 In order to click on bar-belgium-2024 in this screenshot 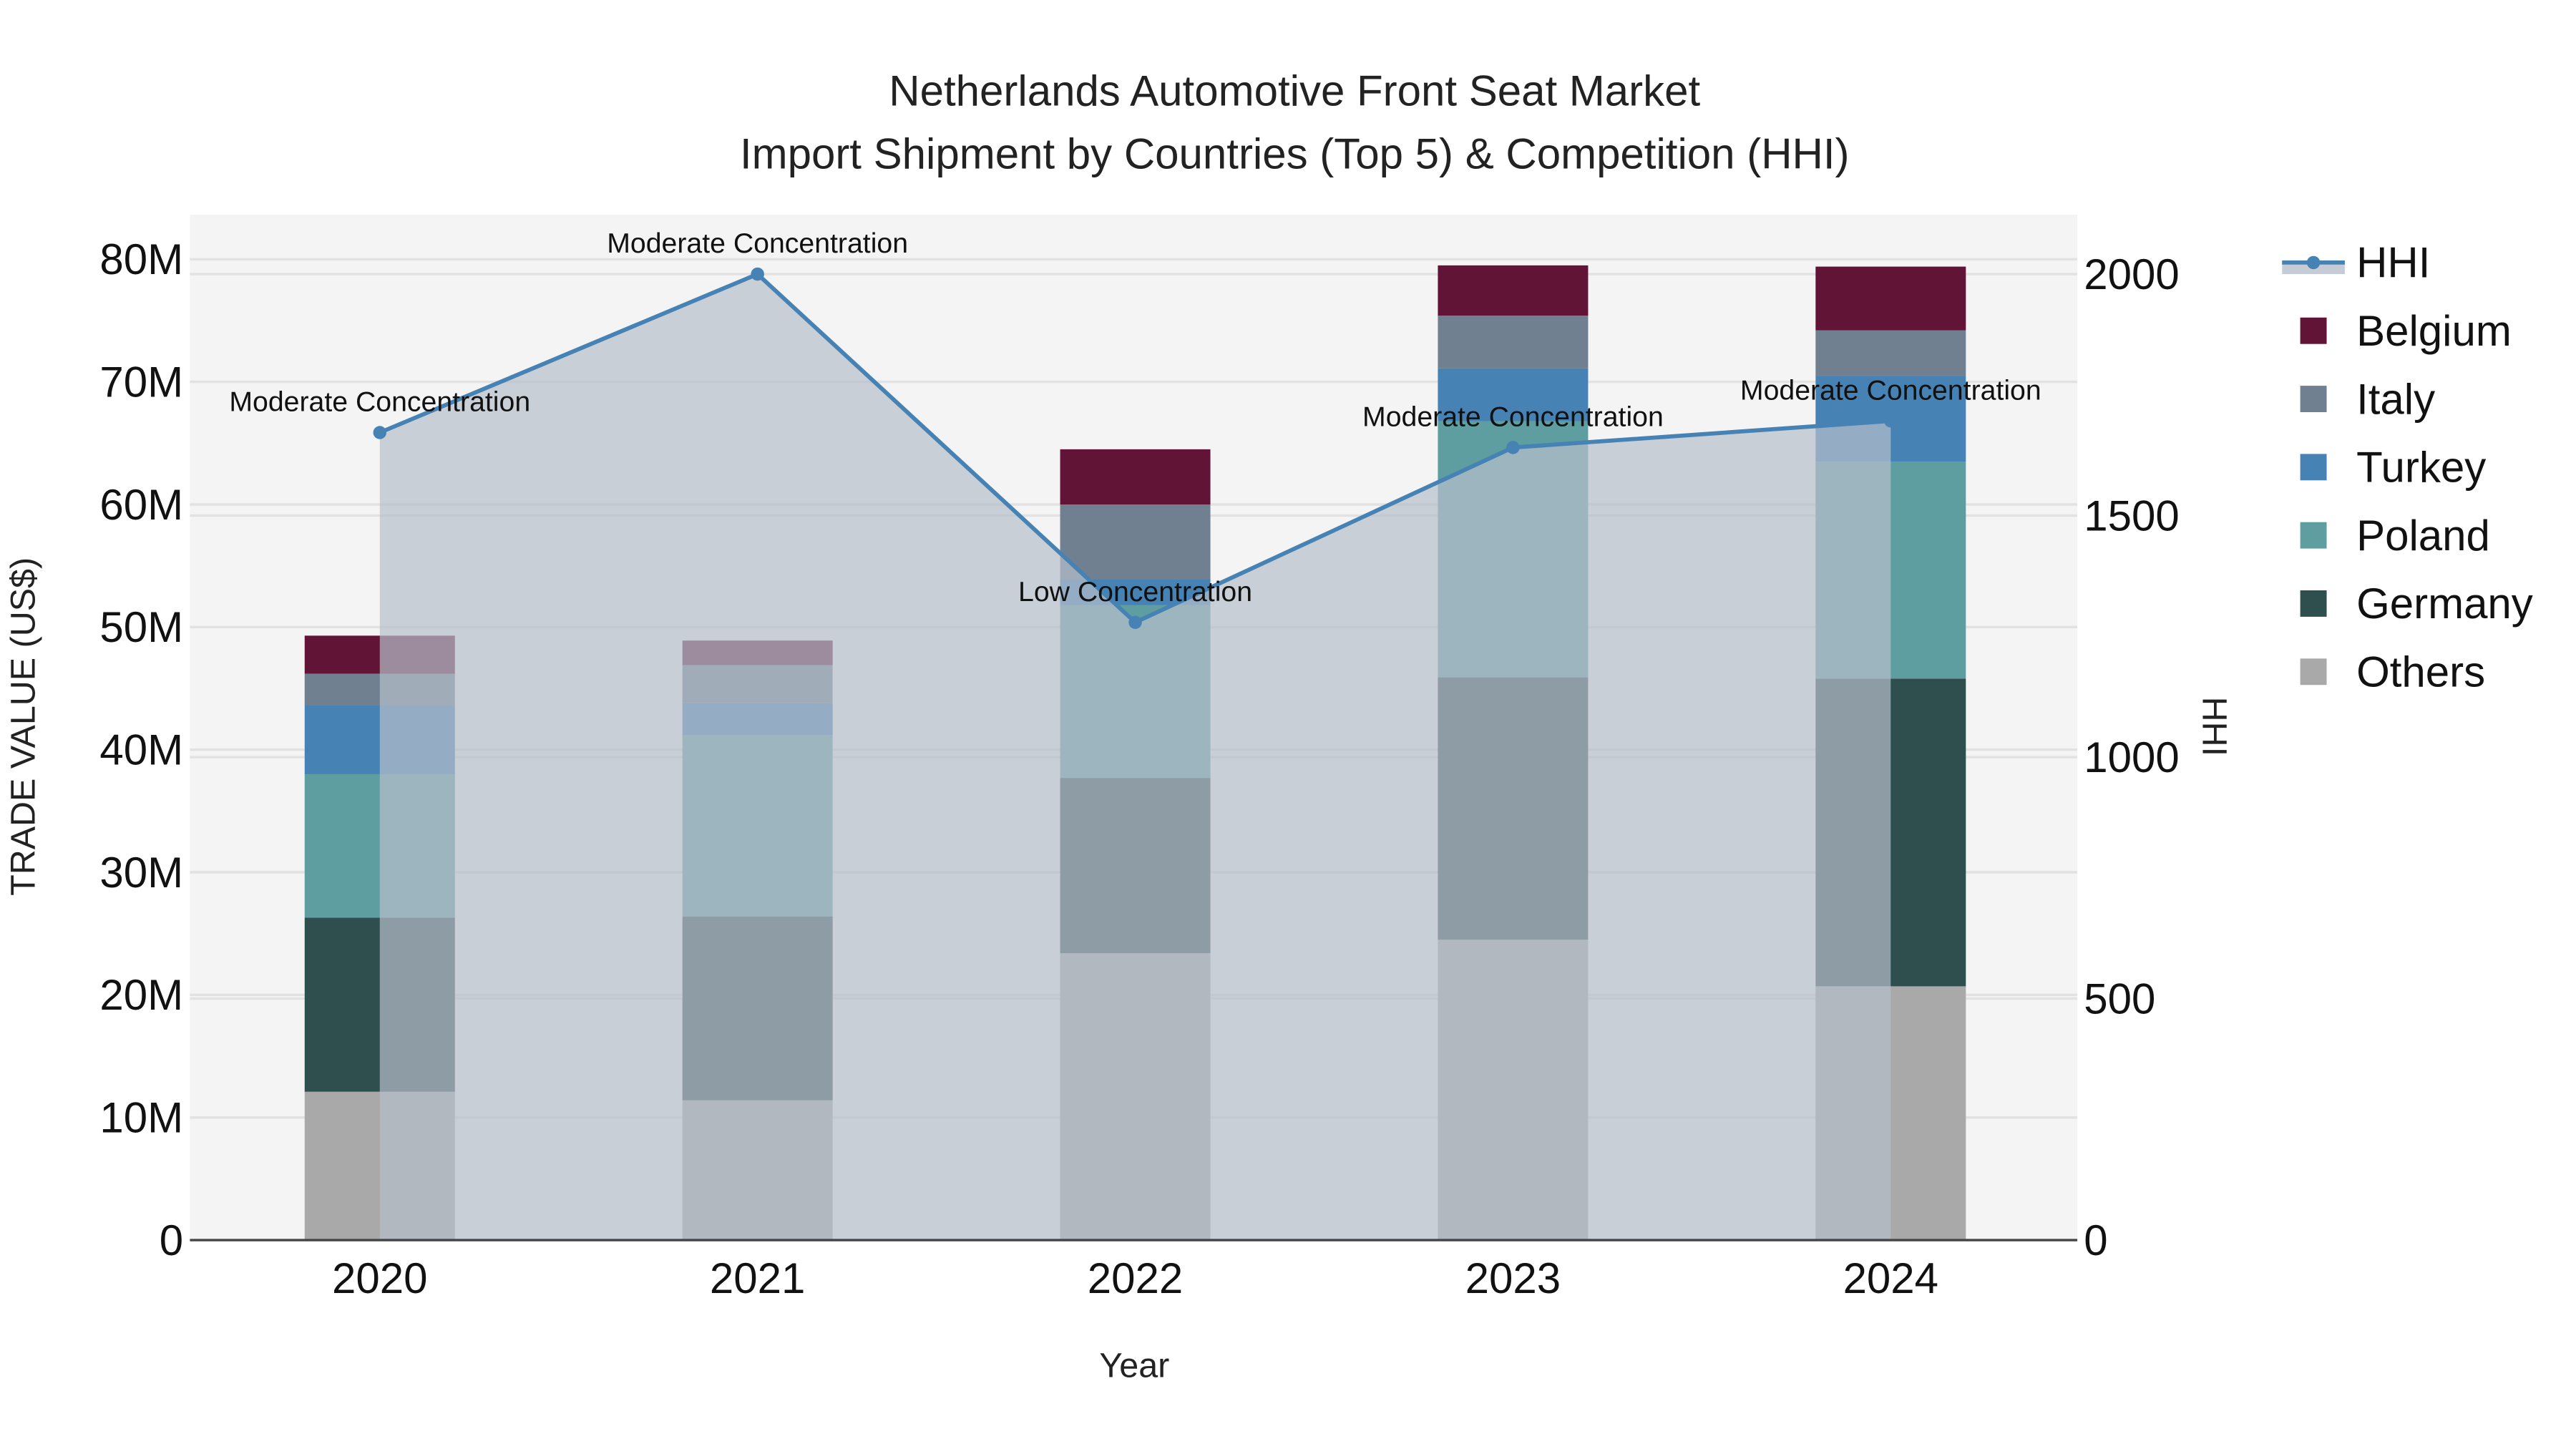, I will do `click(1890, 298)`.